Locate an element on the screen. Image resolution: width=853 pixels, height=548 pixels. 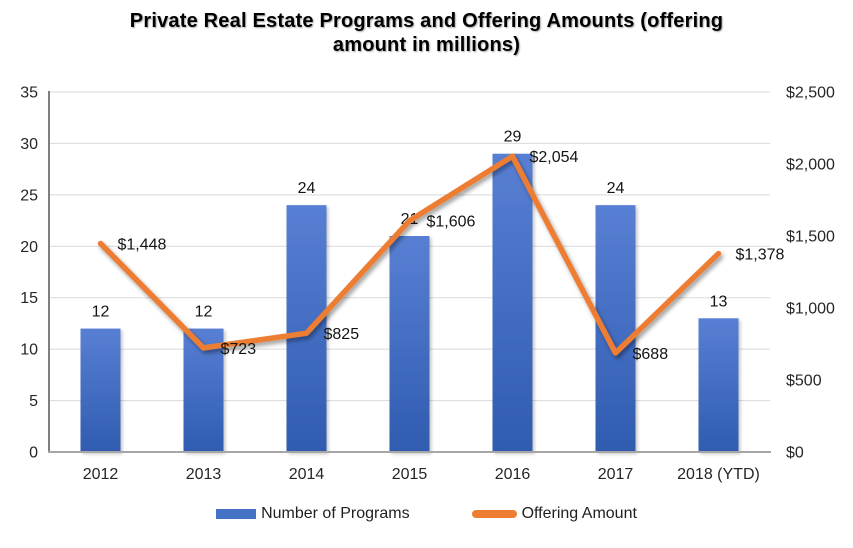
bar-label-2012: 12 is located at coordinates (101, 312).